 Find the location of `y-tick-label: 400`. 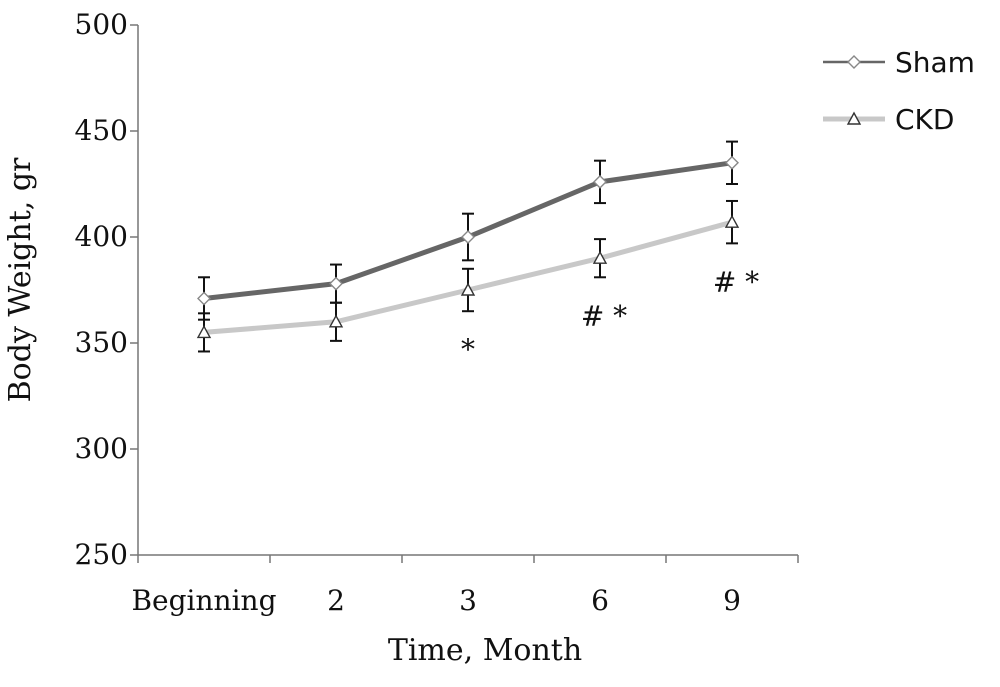

y-tick-label: 400 is located at coordinates (101, 236).